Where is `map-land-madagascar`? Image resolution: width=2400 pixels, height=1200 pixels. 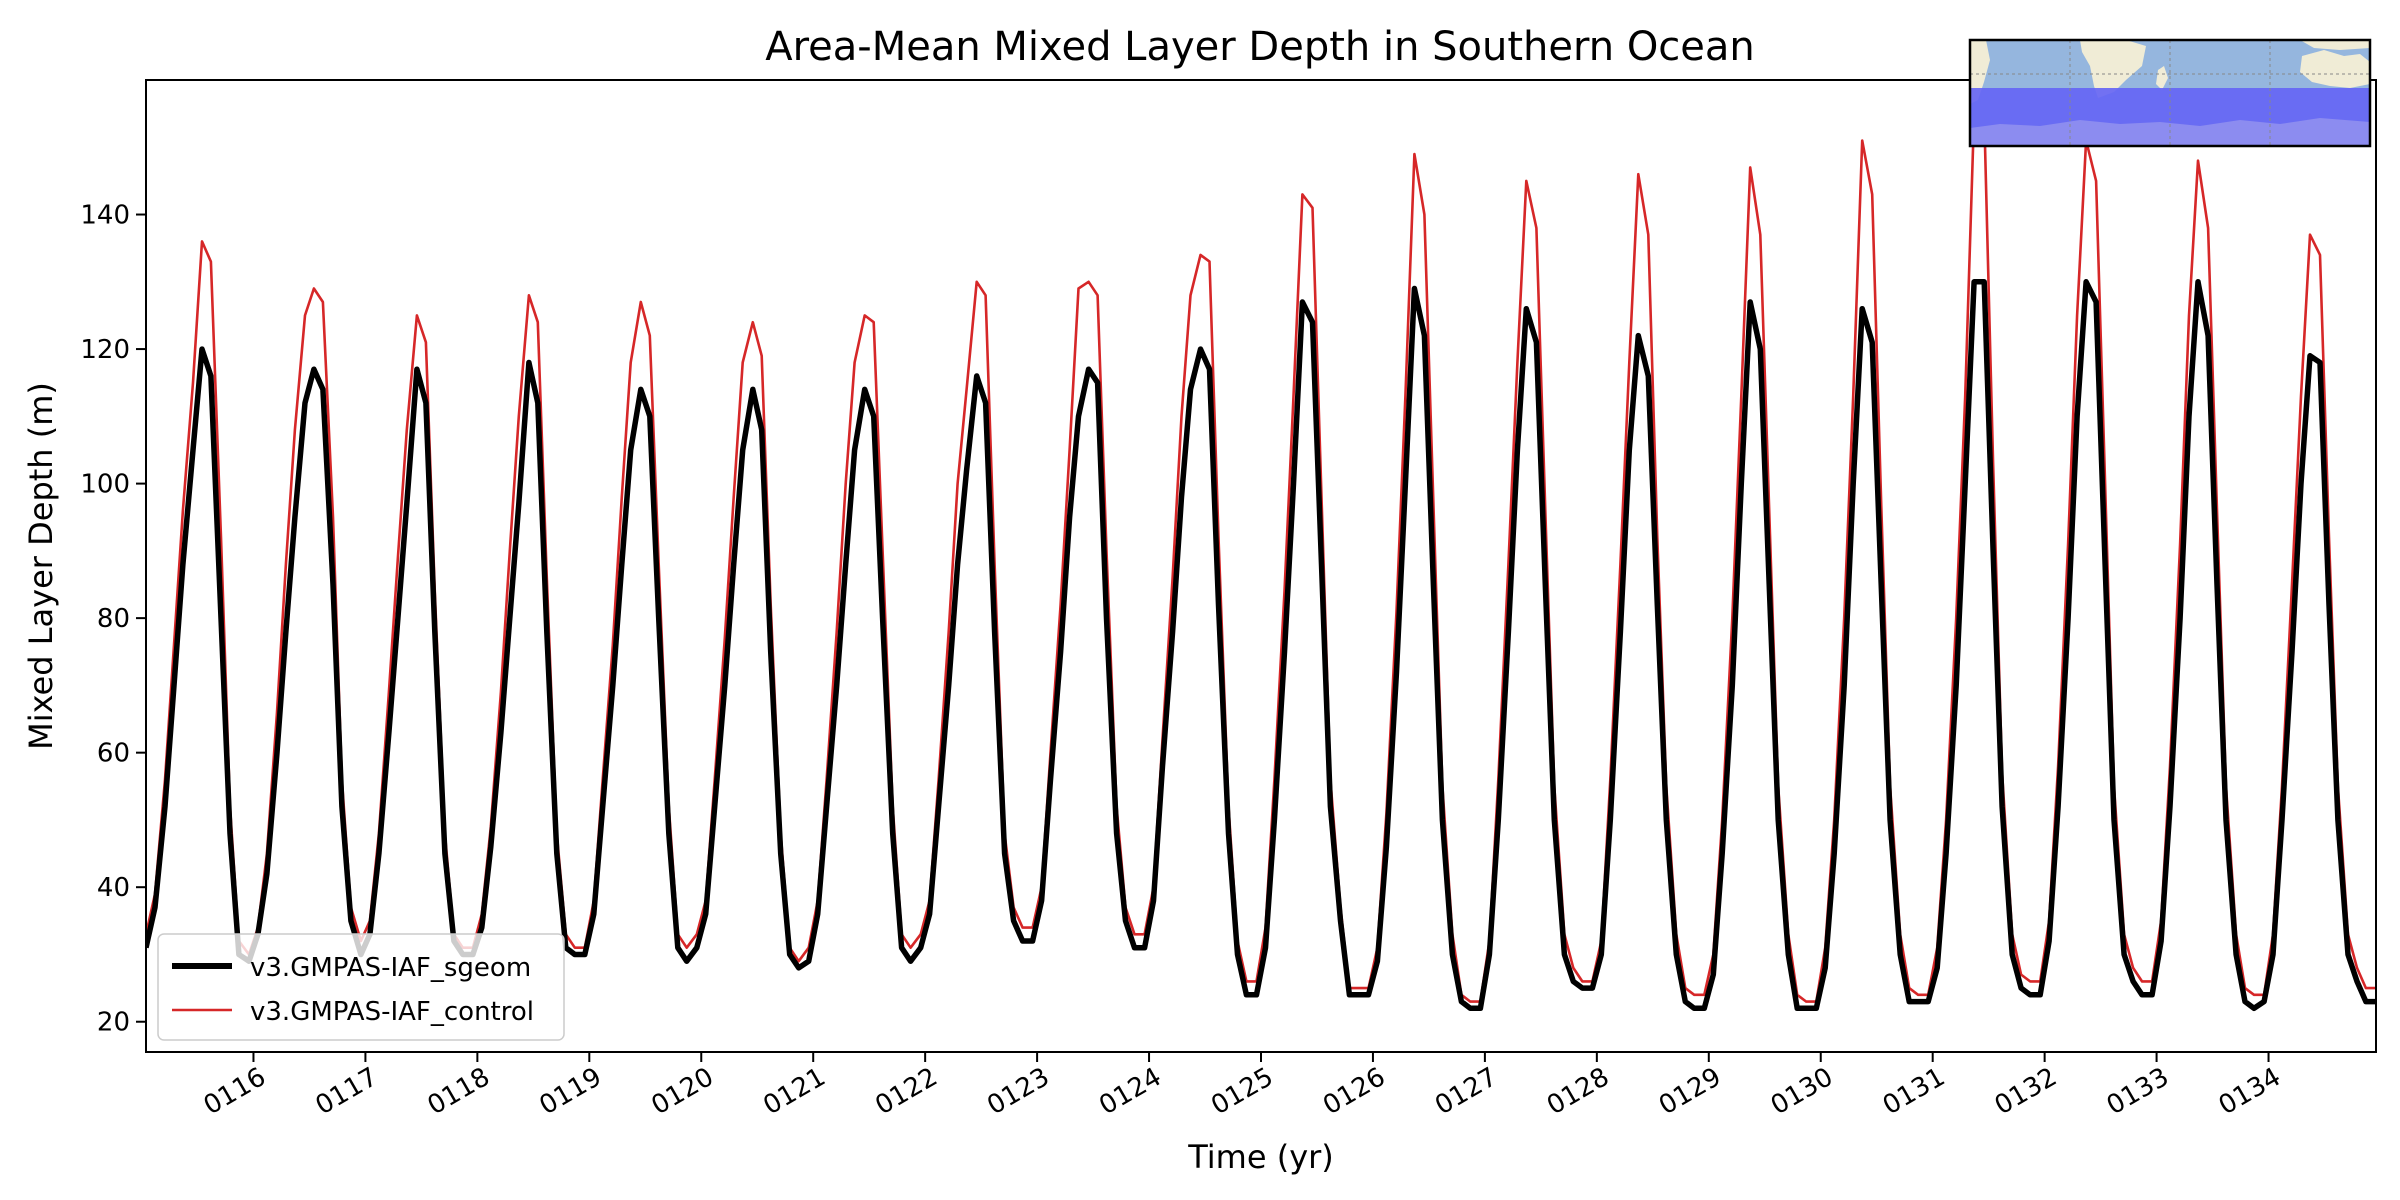
map-land-madagascar is located at coordinates (2162, 78).